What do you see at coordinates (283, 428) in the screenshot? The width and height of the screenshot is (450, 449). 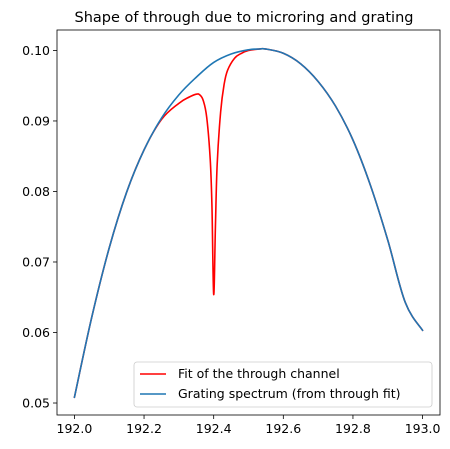 I see `x-tick-label: 192.6` at bounding box center [283, 428].